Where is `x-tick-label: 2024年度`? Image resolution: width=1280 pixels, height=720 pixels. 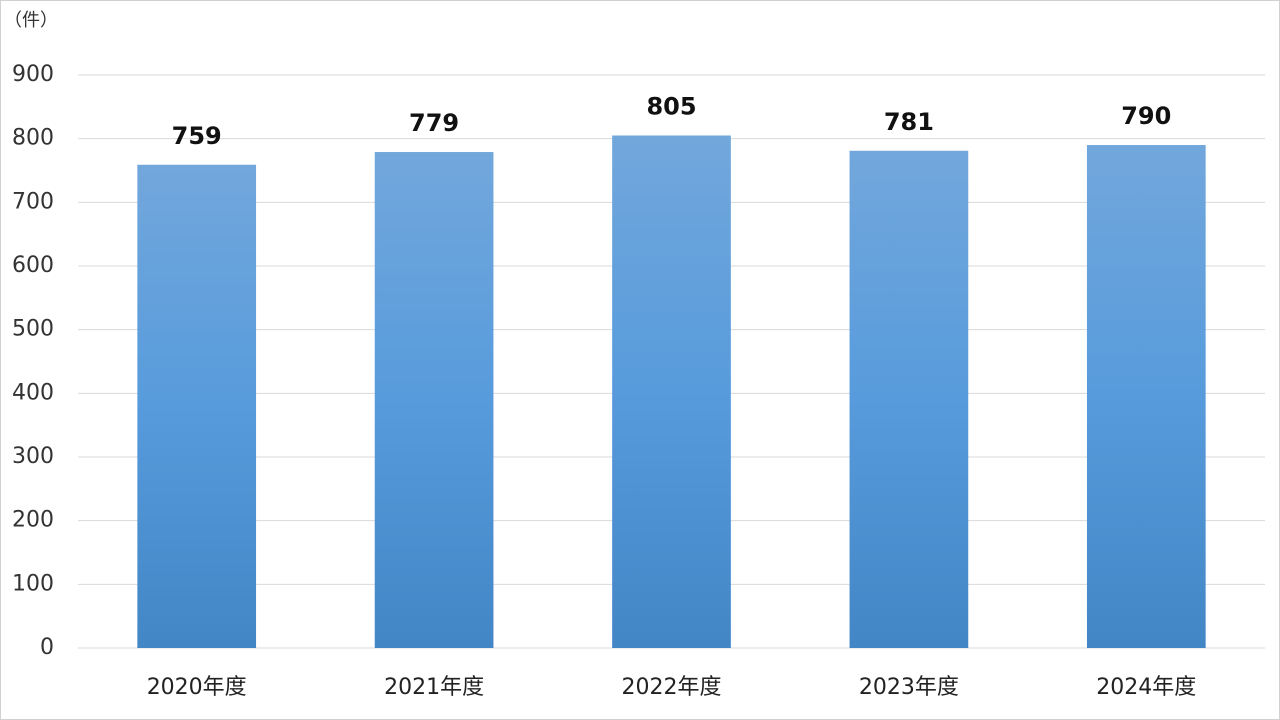
x-tick-label: 2024年度 is located at coordinates (1146, 687).